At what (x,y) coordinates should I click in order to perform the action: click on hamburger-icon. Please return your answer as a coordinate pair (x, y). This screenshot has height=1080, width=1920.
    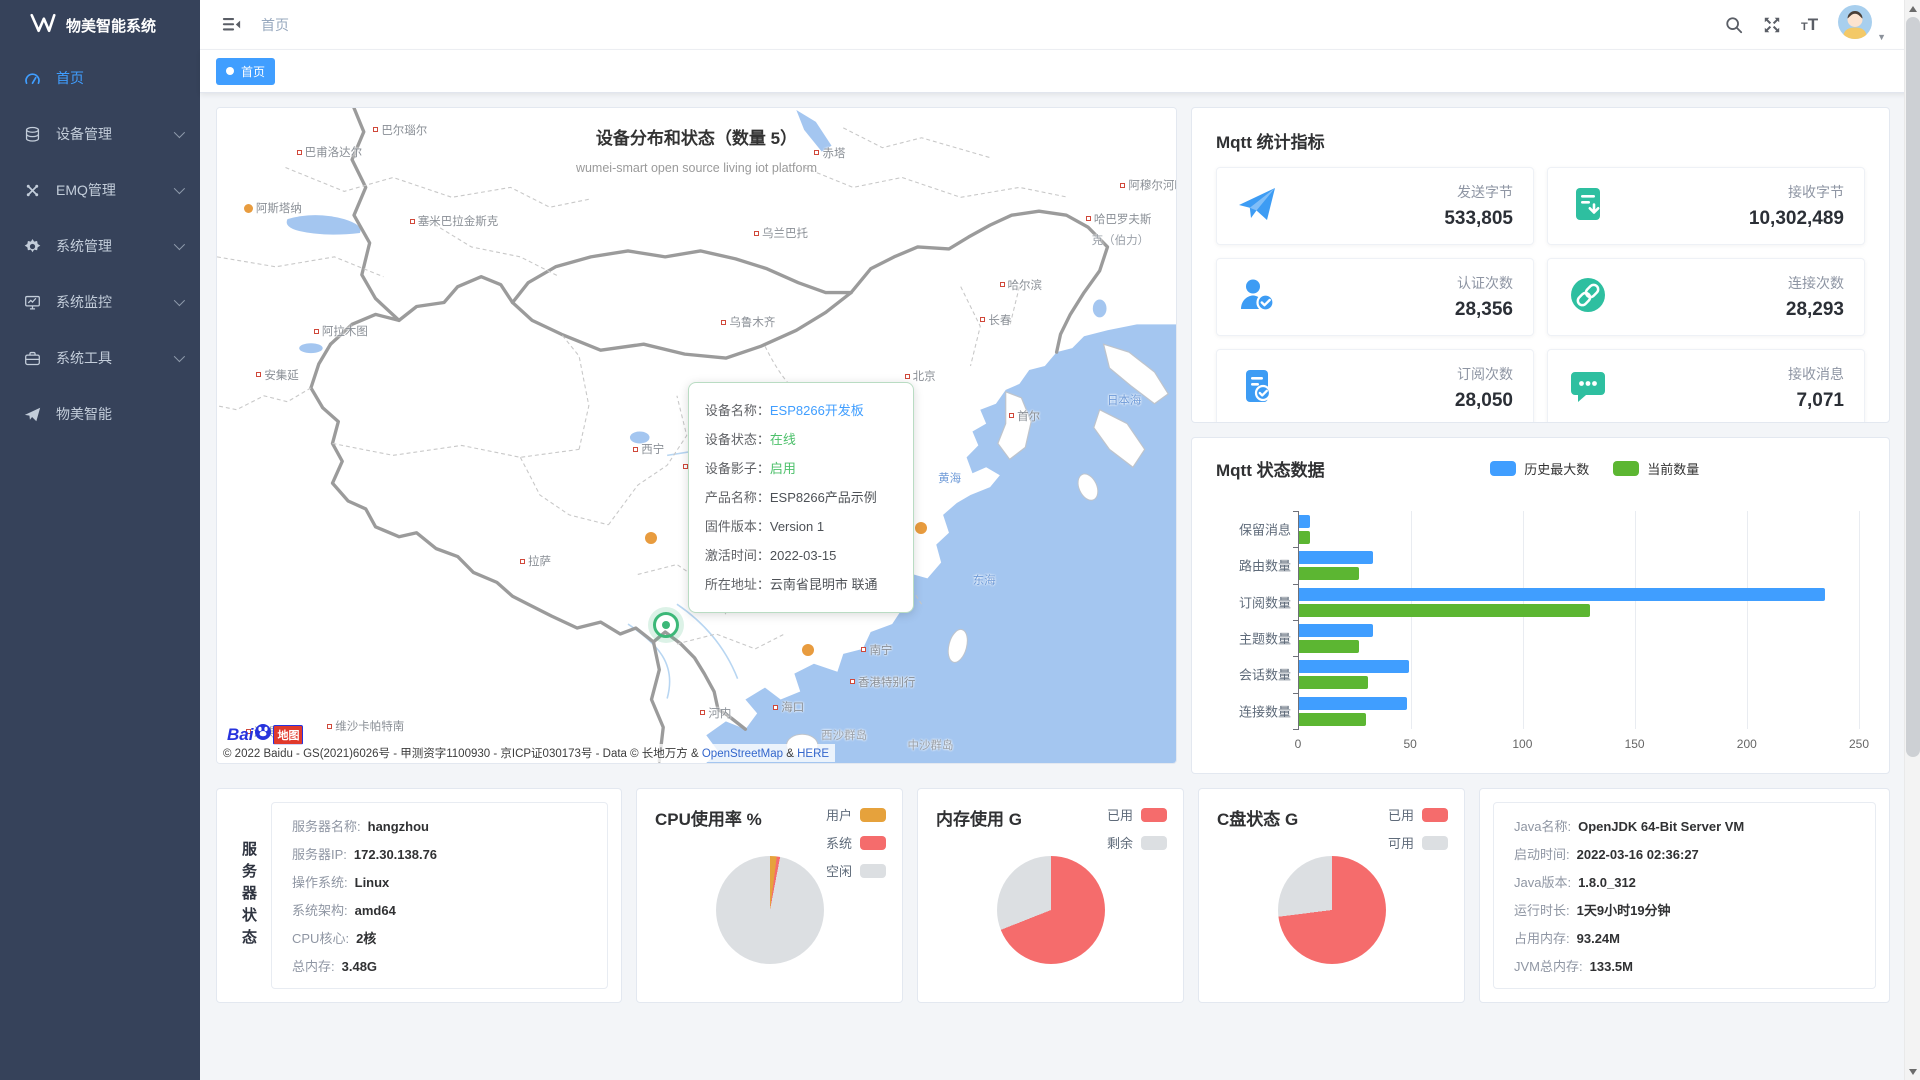
    Looking at the image, I should click on (231, 24).